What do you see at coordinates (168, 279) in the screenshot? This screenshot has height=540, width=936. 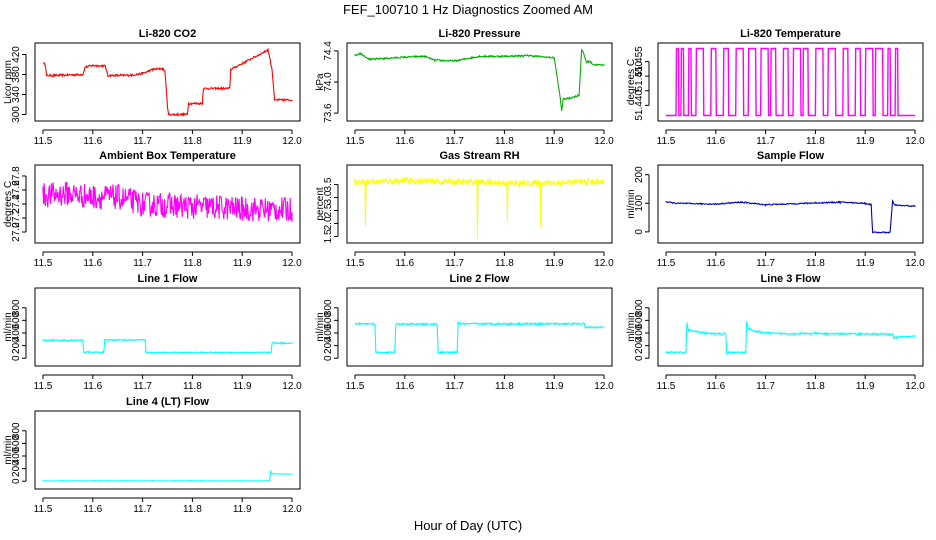 I see `panel-title: Line 1 Flow` at bounding box center [168, 279].